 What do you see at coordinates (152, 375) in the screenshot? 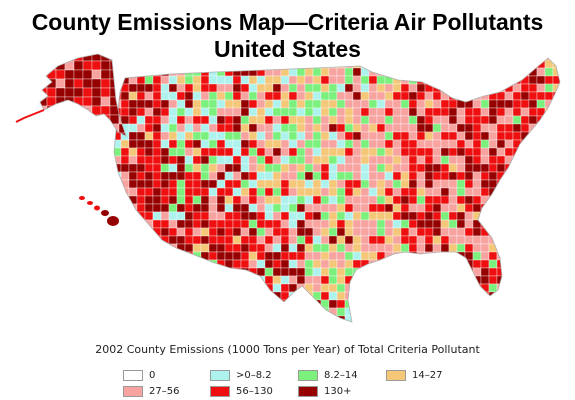
I see `legend-label: 0` at bounding box center [152, 375].